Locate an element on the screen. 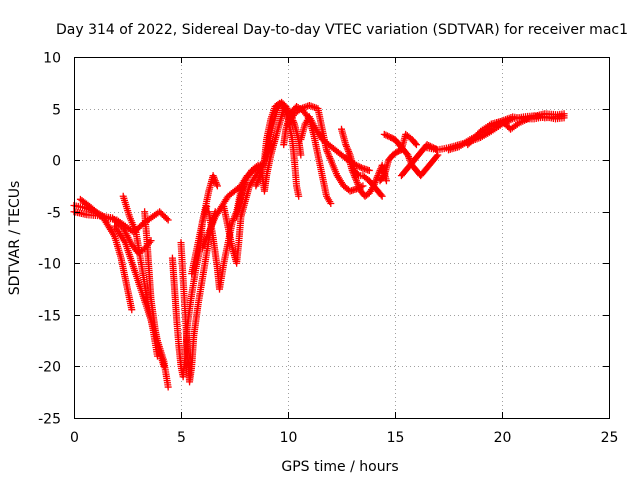 The height and width of the screenshot is (480, 640). x-tick-label: 5 is located at coordinates (181, 438).